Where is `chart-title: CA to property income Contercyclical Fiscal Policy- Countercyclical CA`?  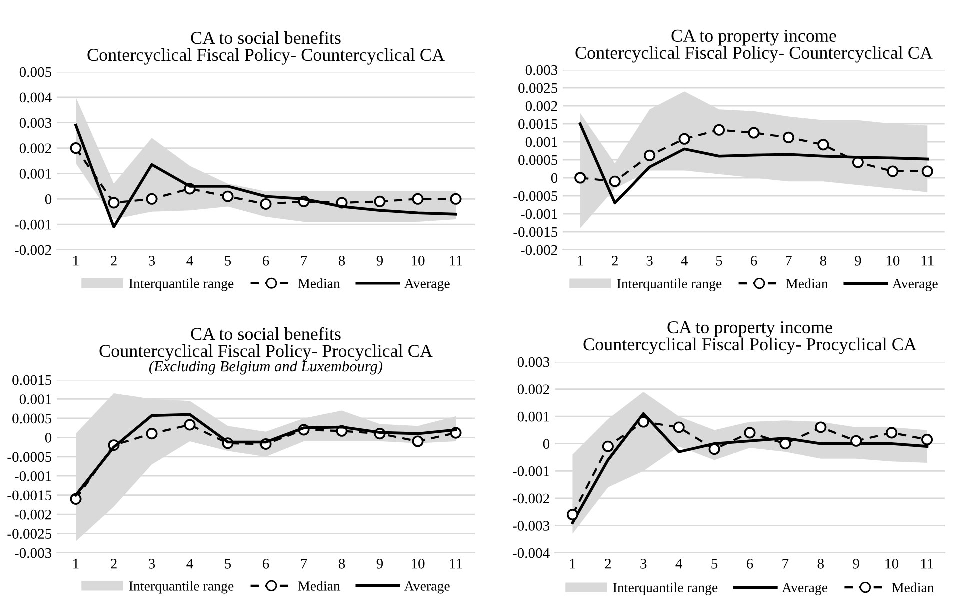
chart-title: CA to property income Contercyclical Fiscal Policy- Countercyclical CA is located at coordinates (754, 46).